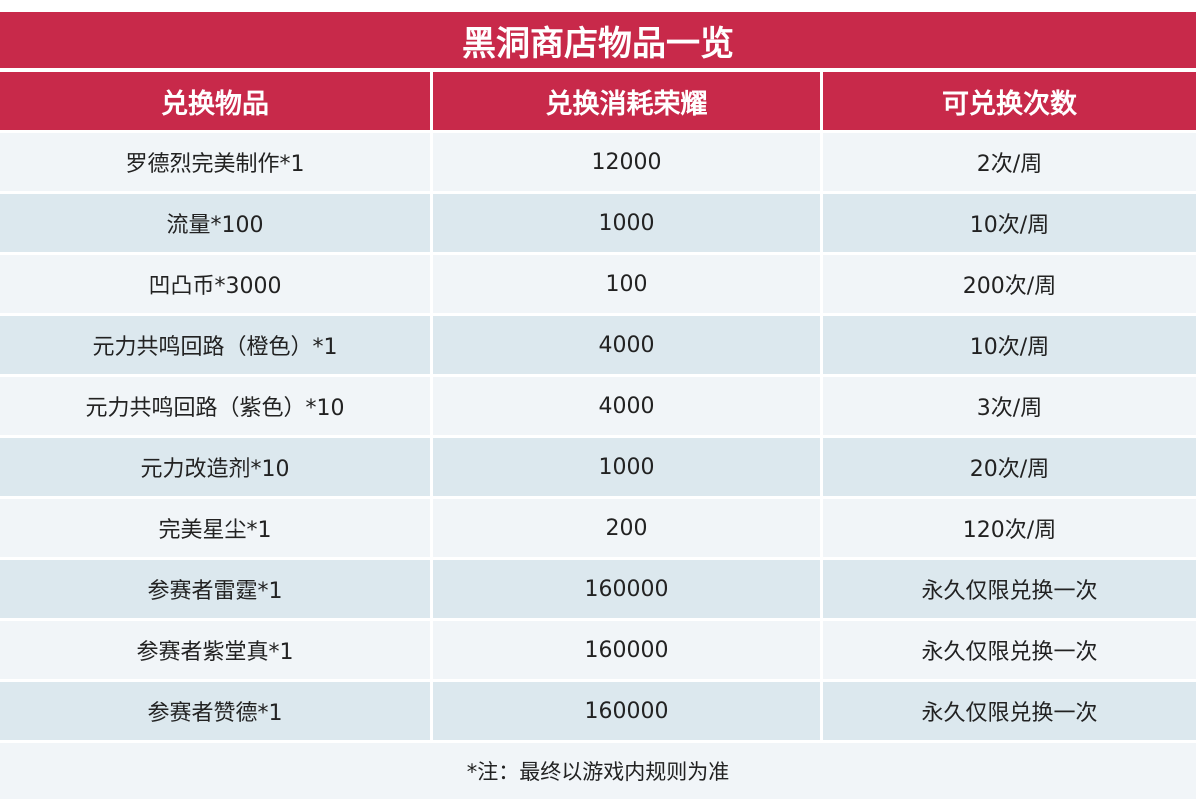 This screenshot has height=803, width=1196. Describe the element at coordinates (1009, 467) in the screenshot. I see `table-cell: 20次/周` at that location.